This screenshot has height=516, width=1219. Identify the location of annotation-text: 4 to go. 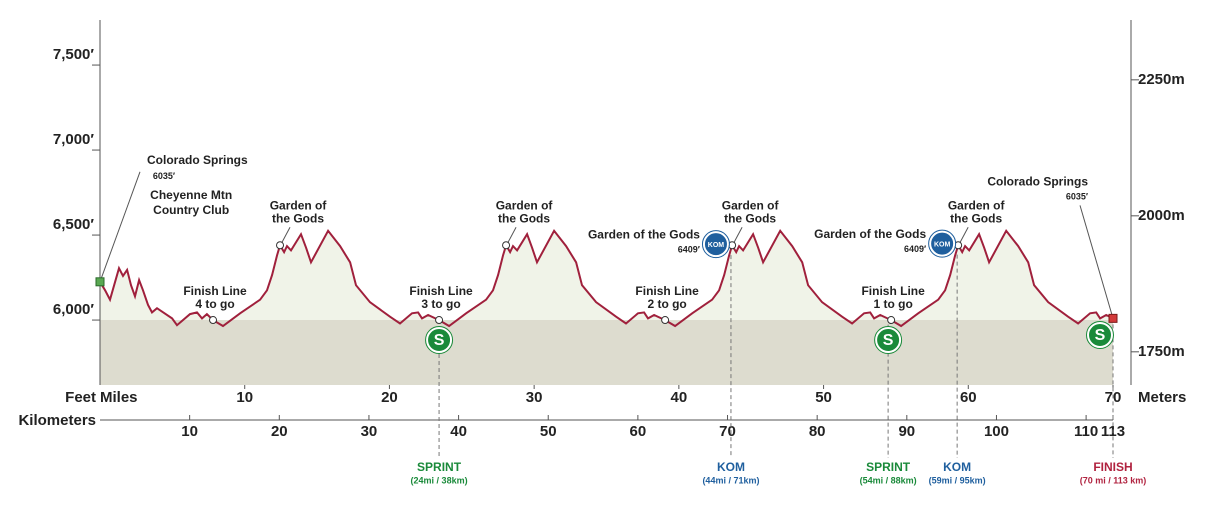
(214, 304).